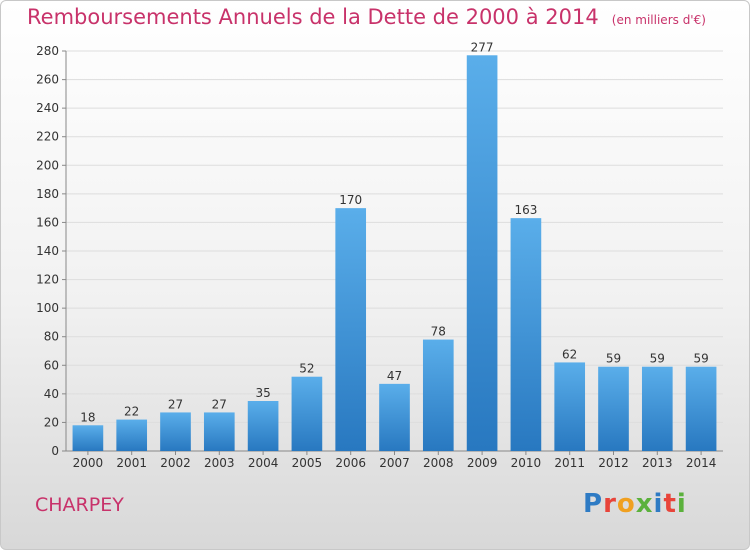 This screenshot has height=550, width=750. What do you see at coordinates (701, 408) in the screenshot?
I see `bar-2014` at bounding box center [701, 408].